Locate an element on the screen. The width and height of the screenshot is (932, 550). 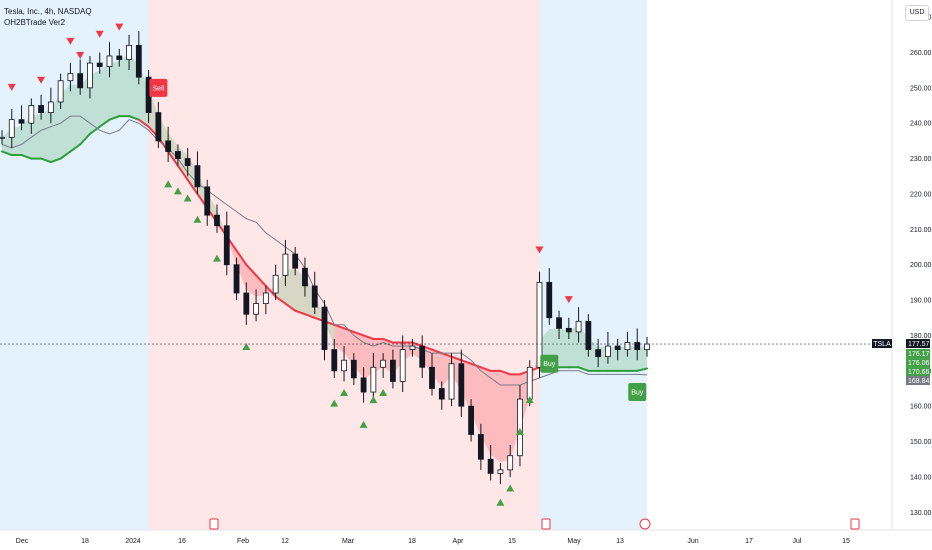
price-tick-label: 190.00 is located at coordinates (921, 301).